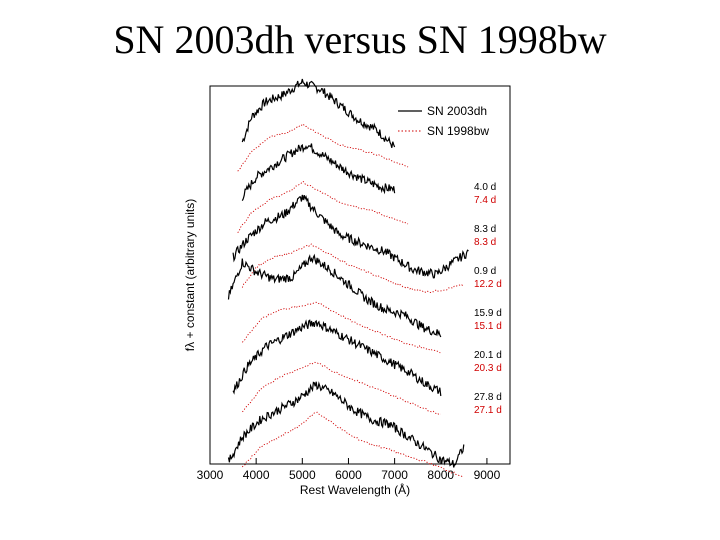  What do you see at coordinates (487, 475) in the screenshot?
I see `x-tick-label-9000: 9000` at bounding box center [487, 475].